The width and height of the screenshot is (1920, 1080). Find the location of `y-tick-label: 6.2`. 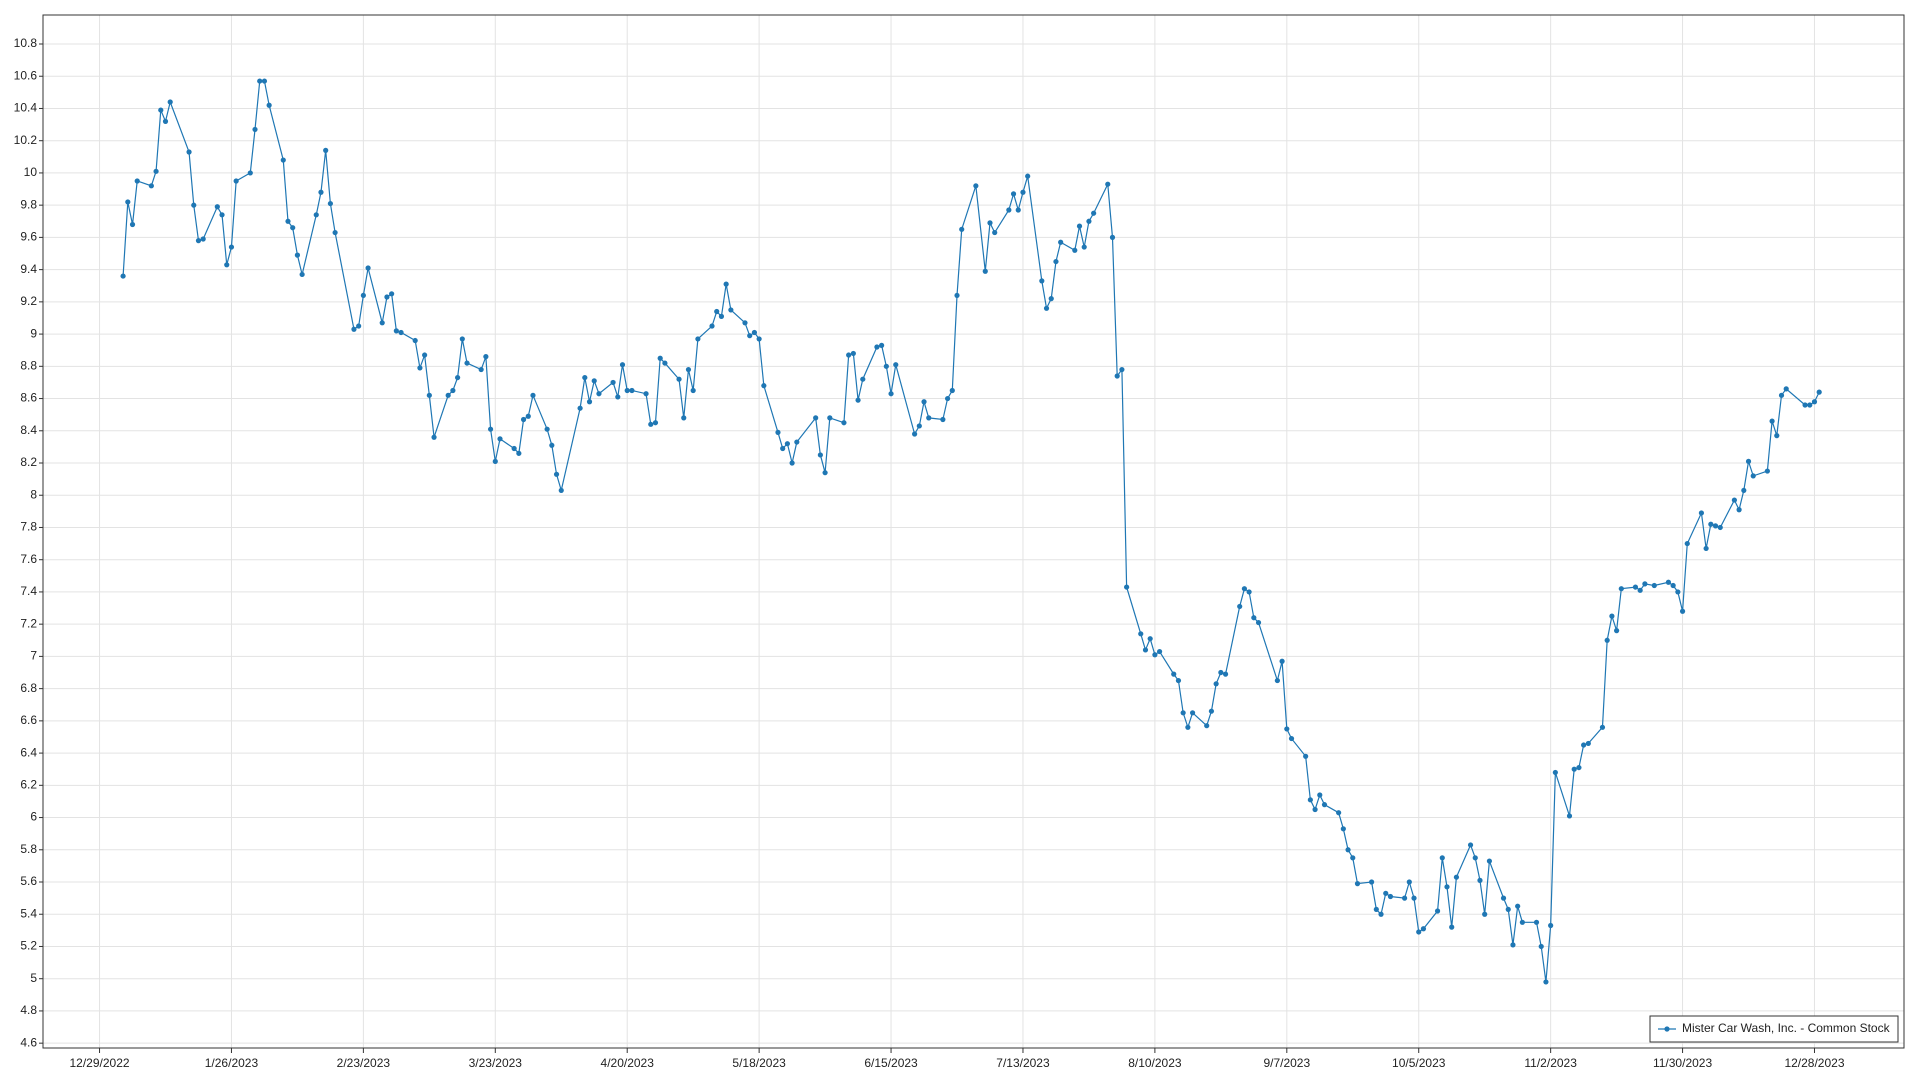

y-tick-label: 6.2 is located at coordinates (28, 784).